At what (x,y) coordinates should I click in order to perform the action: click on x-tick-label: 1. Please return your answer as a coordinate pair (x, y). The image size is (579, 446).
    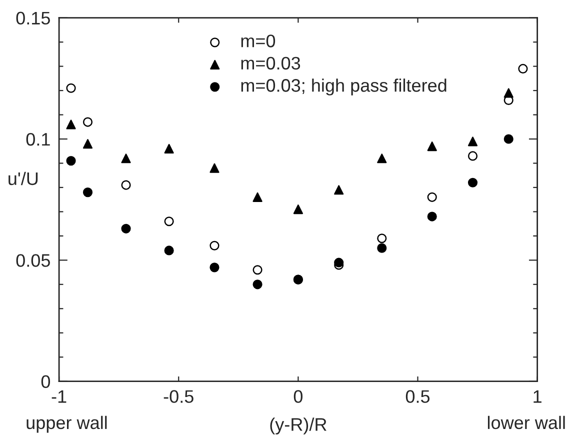
    Looking at the image, I should click on (538, 396).